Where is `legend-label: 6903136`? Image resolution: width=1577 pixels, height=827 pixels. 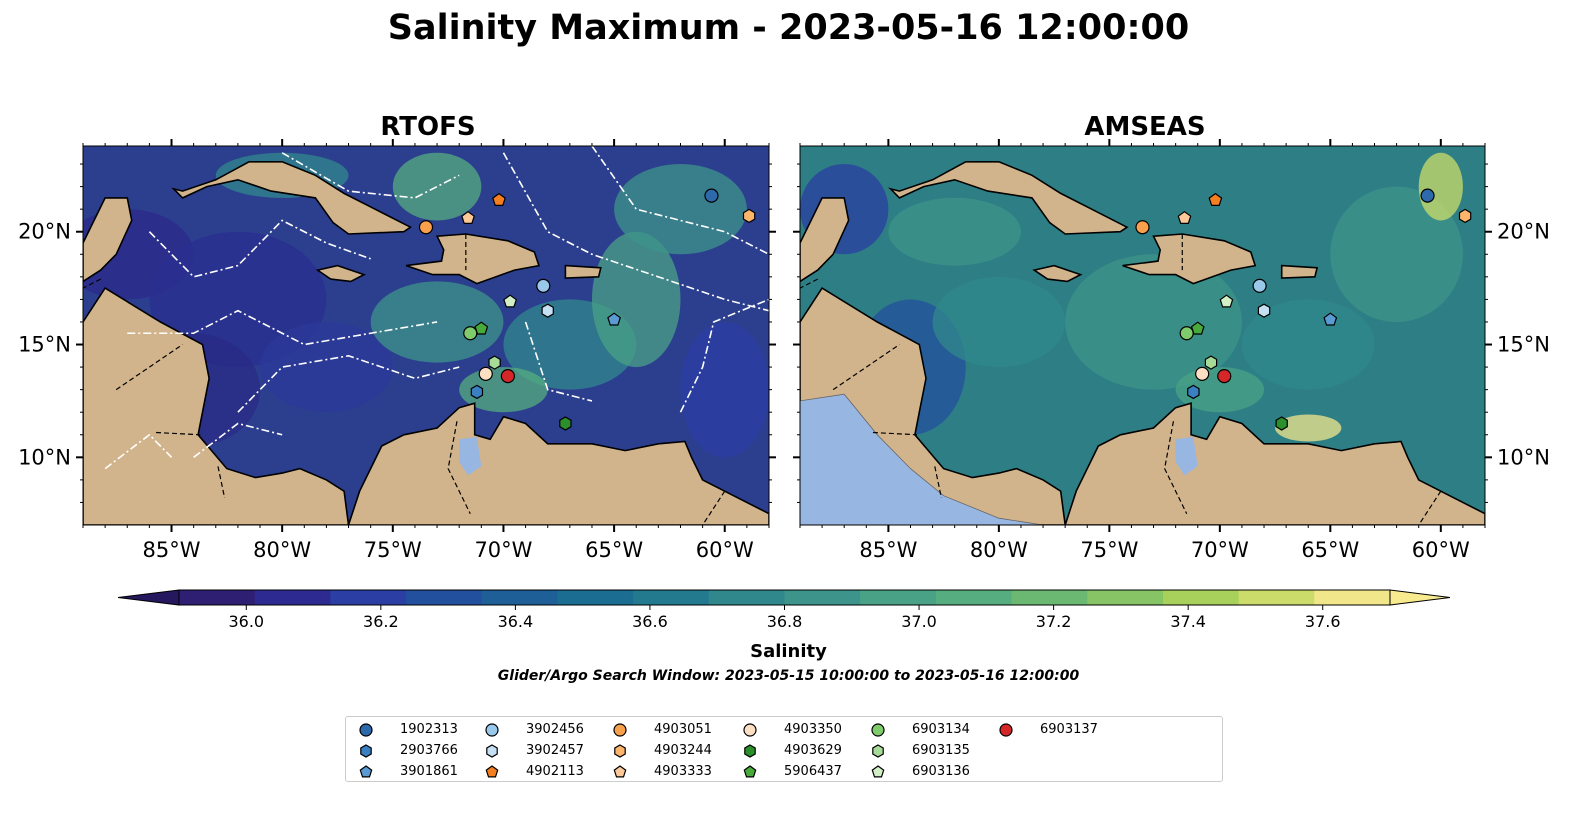 legend-label: 6903136 is located at coordinates (941, 771).